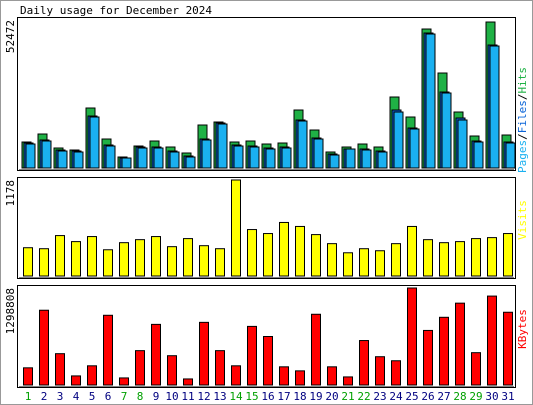 The image size is (533, 405). What do you see at coordinates (522, 116) in the screenshot?
I see `legend-label: Files` at bounding box center [522, 116].